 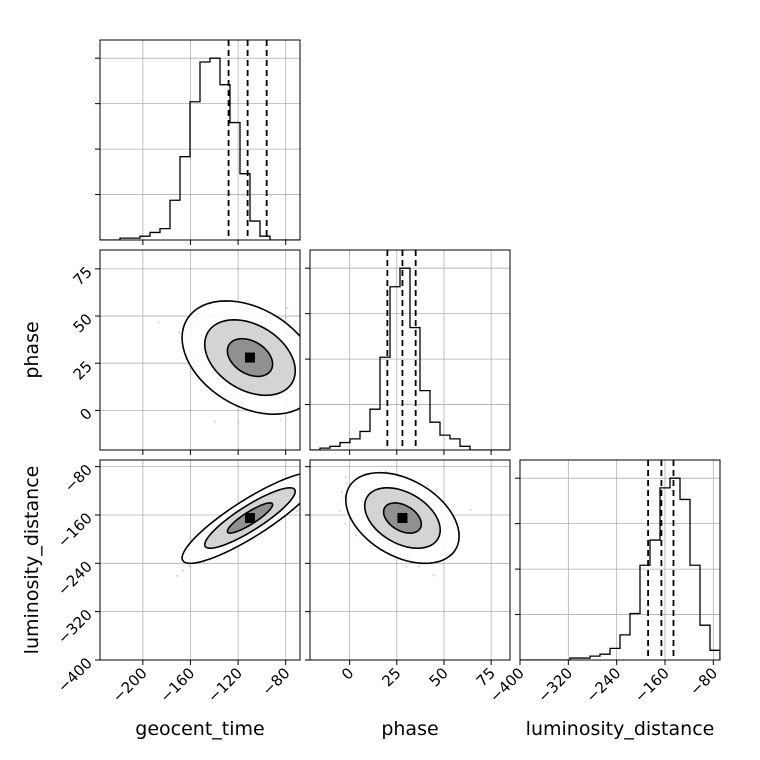 What do you see at coordinates (439, 677) in the screenshot?
I see `x-tick-label-phase: 50` at bounding box center [439, 677].